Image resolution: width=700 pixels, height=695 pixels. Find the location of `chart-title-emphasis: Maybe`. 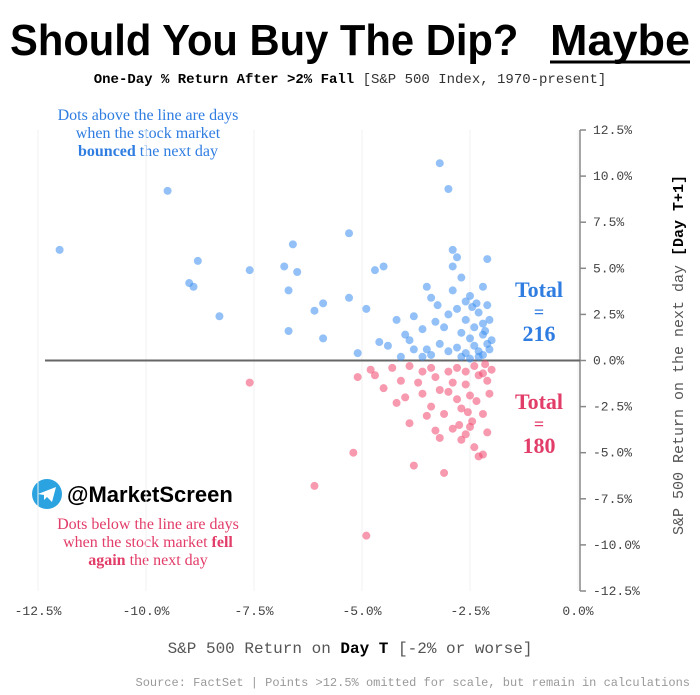

chart-title-emphasis: Maybe is located at coordinates (620, 40).